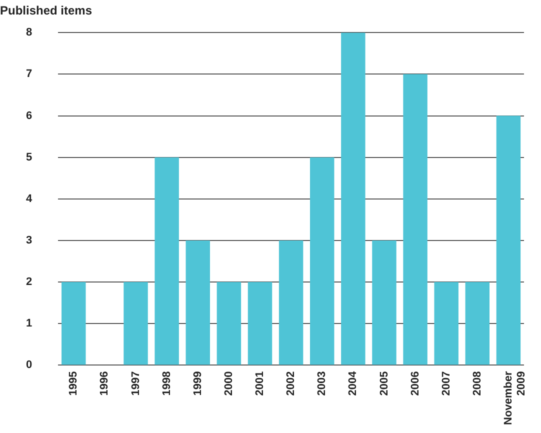  What do you see at coordinates (29, 198) in the screenshot?
I see `y-tick-label: 4` at bounding box center [29, 198].